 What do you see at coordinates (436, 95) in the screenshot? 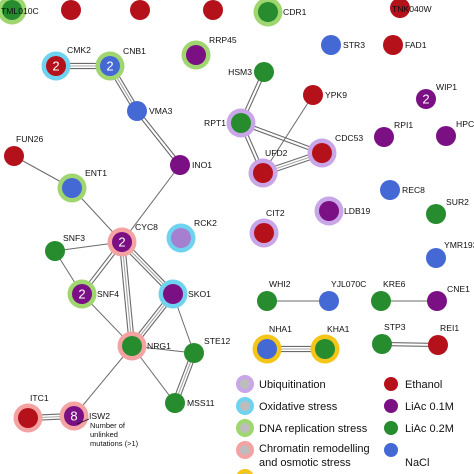
I see `node-wip1: 2 WIP1` at bounding box center [436, 95].